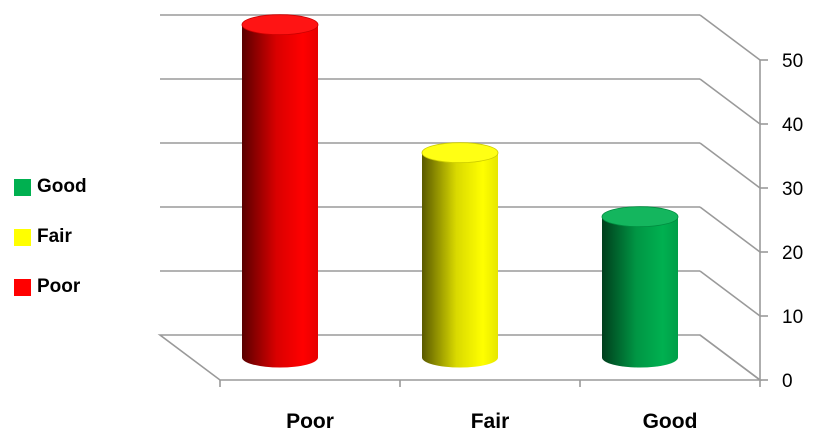 This screenshot has height=441, width=814. I want to click on legend-item-good: Good, so click(50, 187).